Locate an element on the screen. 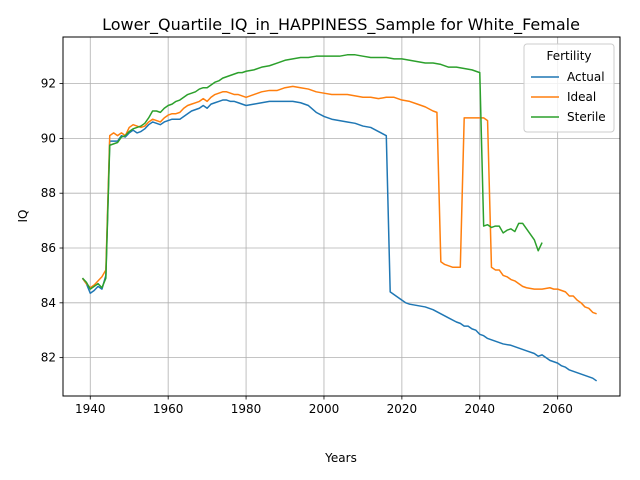 Image resolution: width=640 pixels, height=480 pixels. legend-label-actual: Actual is located at coordinates (586, 77).